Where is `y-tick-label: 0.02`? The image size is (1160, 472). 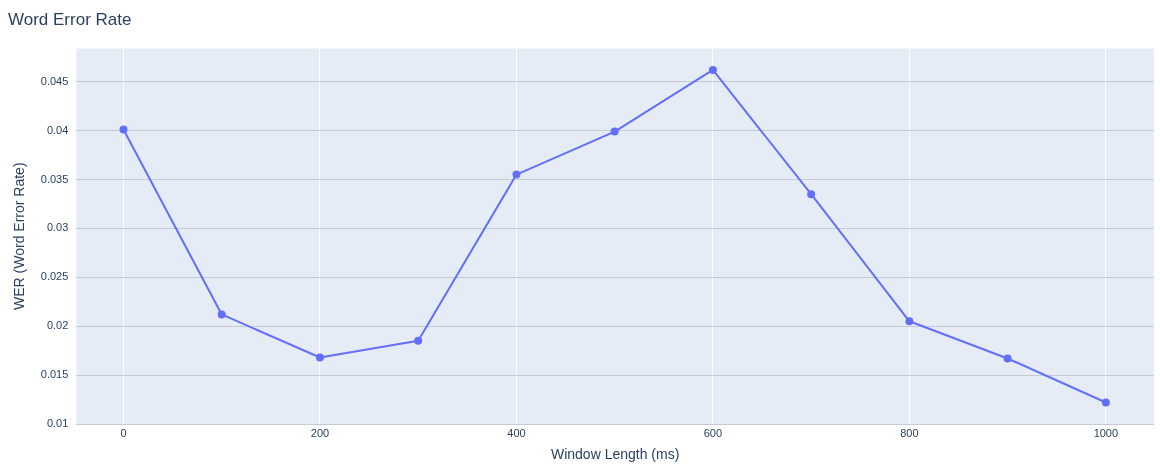 y-tick-label: 0.02 is located at coordinates (57, 325).